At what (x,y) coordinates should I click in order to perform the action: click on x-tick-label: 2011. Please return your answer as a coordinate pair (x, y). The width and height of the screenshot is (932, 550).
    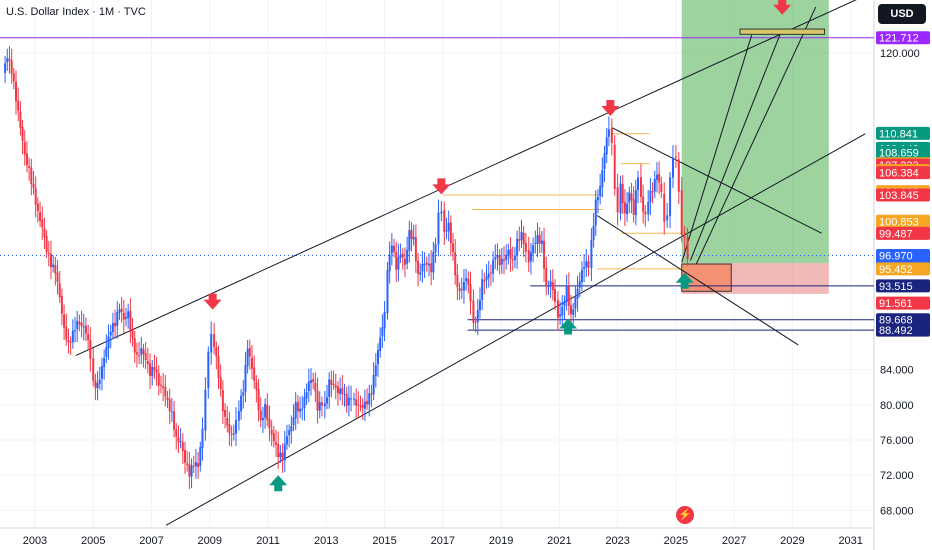
    Looking at the image, I should click on (268, 541).